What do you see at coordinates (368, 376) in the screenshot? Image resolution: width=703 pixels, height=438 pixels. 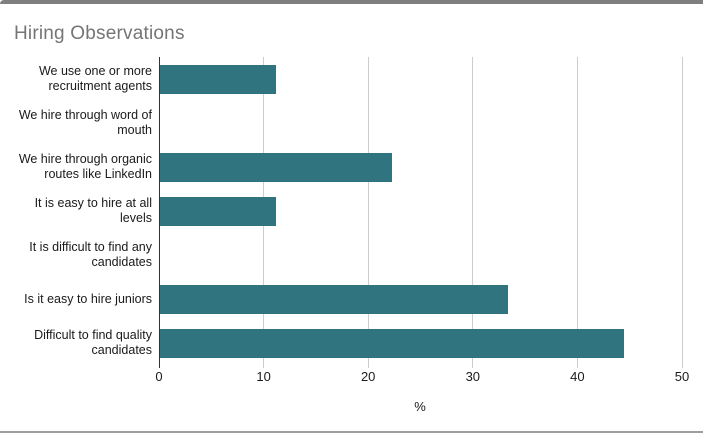 I see `x-tick-label: 20` at bounding box center [368, 376].